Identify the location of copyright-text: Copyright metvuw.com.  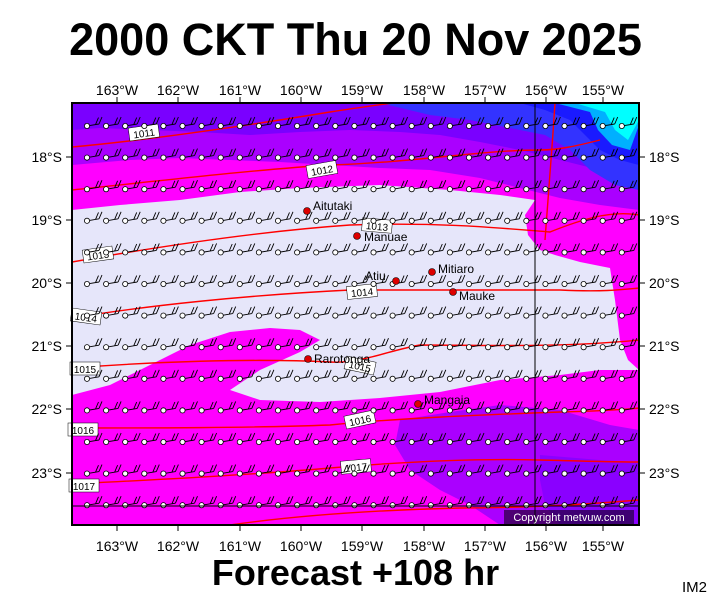
(568, 518).